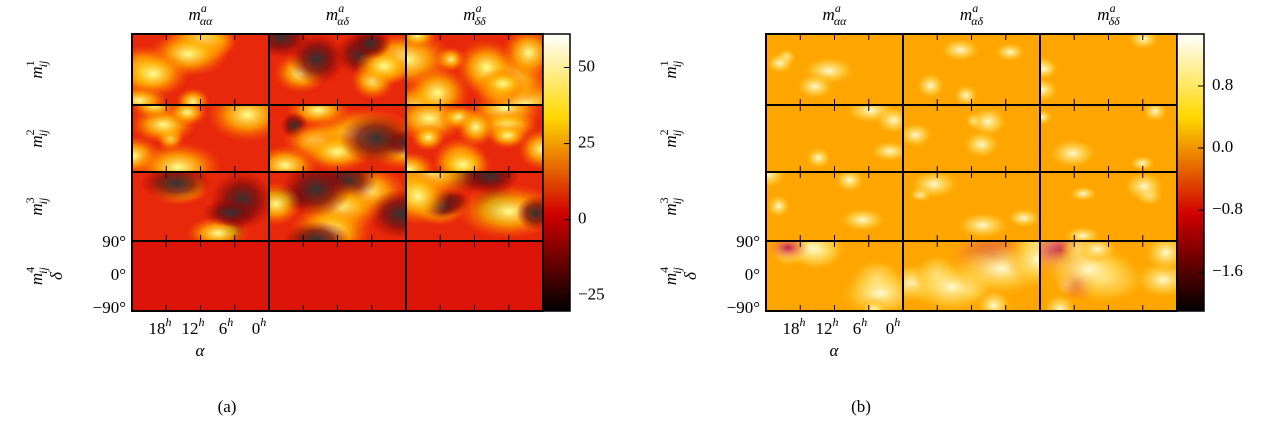 The width and height of the screenshot is (1271, 424). Describe the element at coordinates (223, 328) in the screenshot. I see `x-tick-label-base: 6` at that location.